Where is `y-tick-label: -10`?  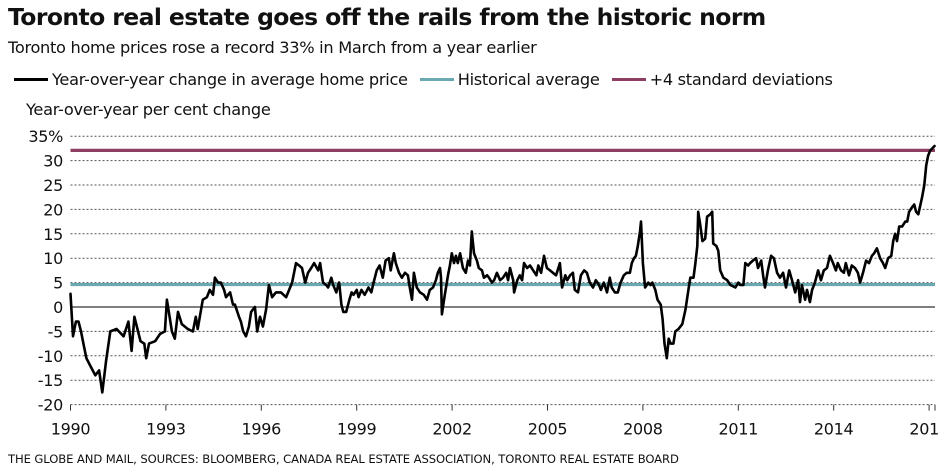 y-tick-label: -10 is located at coordinates (50, 356).